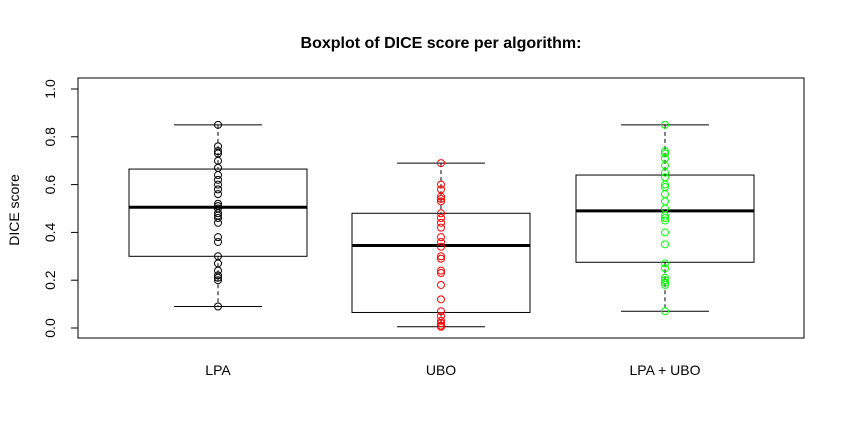  What do you see at coordinates (14, 210) in the screenshot?
I see `y-axis-label: DICE score` at bounding box center [14, 210].